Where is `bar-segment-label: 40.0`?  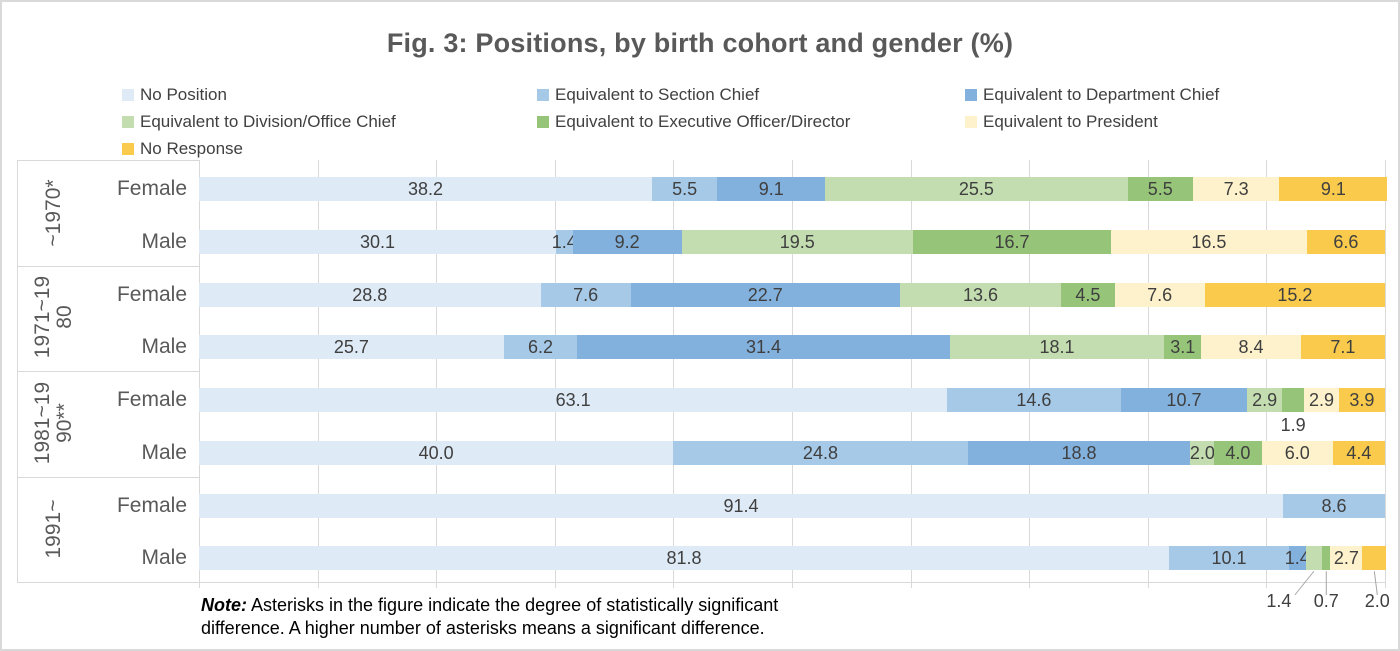 bar-segment-label: 40.0 is located at coordinates (436, 452).